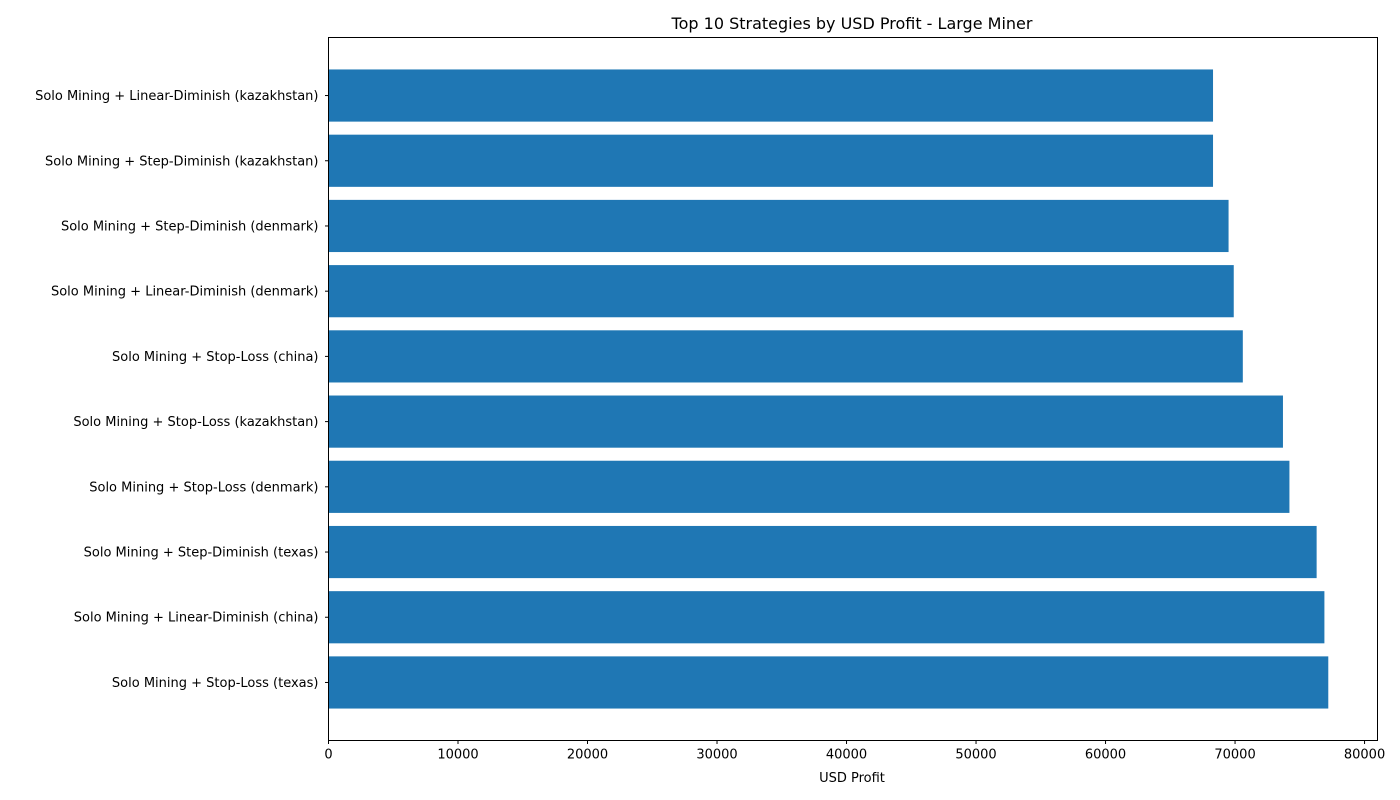 Image resolution: width=1400 pixels, height=800 pixels. I want to click on x-tick-label: 80000, so click(1364, 755).